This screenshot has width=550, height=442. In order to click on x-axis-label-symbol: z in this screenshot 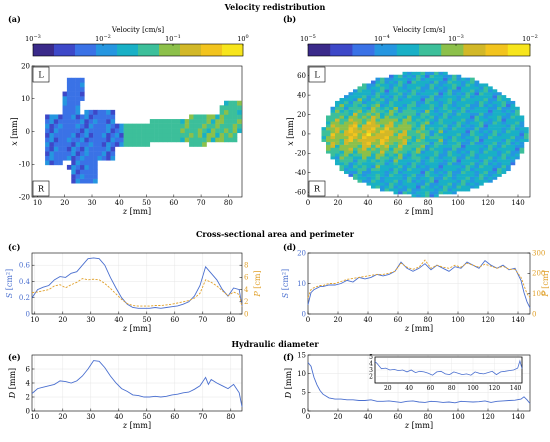, I will do `click(125, 425)`.